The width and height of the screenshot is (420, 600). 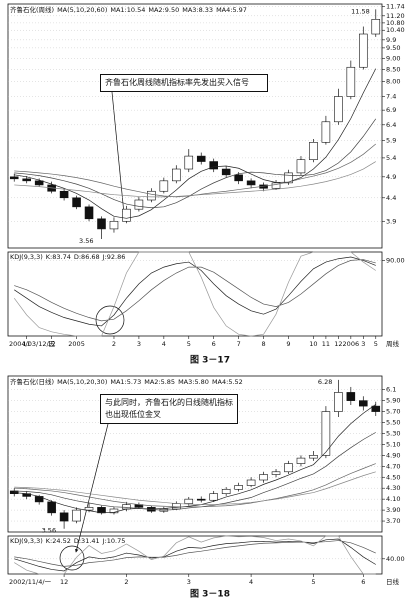 What do you see at coordinates (313, 344) in the screenshot?
I see `x-tick-label: 10` at bounding box center [313, 344].